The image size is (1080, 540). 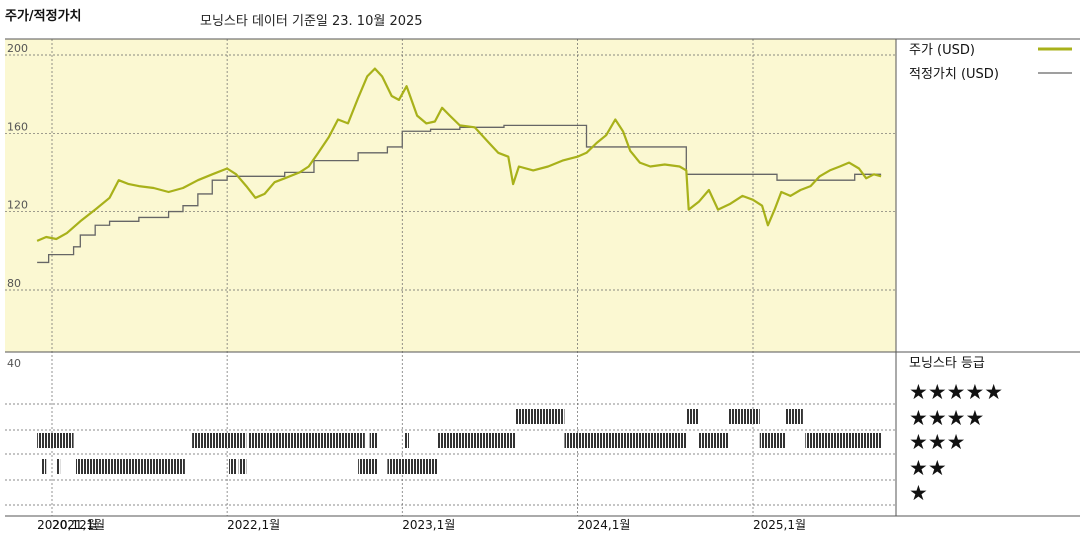 I want to click on rating-level-label: ★, so click(x=918, y=493).